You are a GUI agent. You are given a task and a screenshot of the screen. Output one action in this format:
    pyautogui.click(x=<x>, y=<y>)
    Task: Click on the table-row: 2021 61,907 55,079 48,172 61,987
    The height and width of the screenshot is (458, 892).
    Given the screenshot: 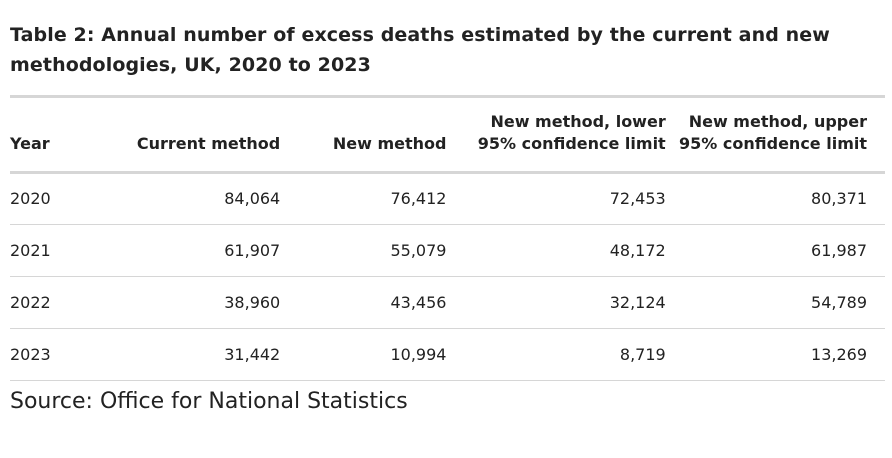 What is the action you would take?
    pyautogui.click(x=447, y=250)
    